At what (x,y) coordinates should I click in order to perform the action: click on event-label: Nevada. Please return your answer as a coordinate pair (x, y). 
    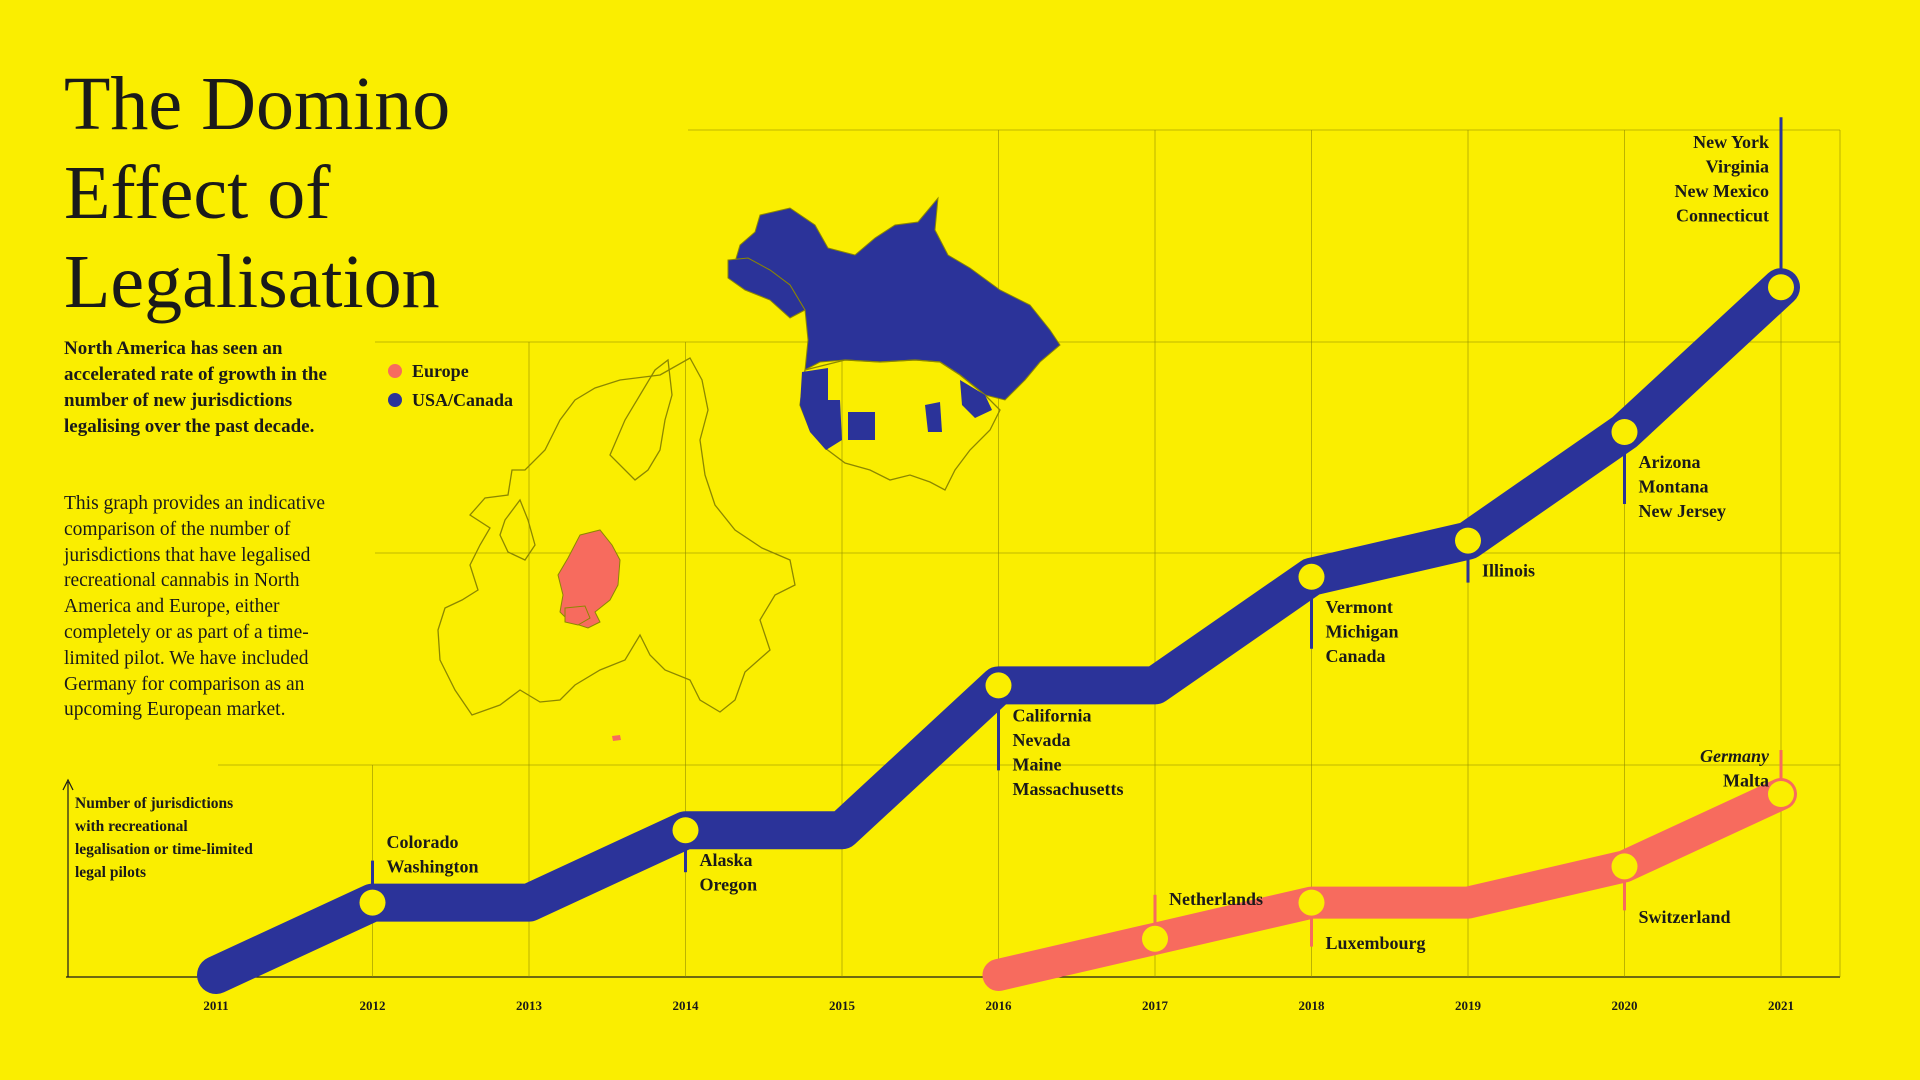
    Looking at the image, I should click on (1042, 740).